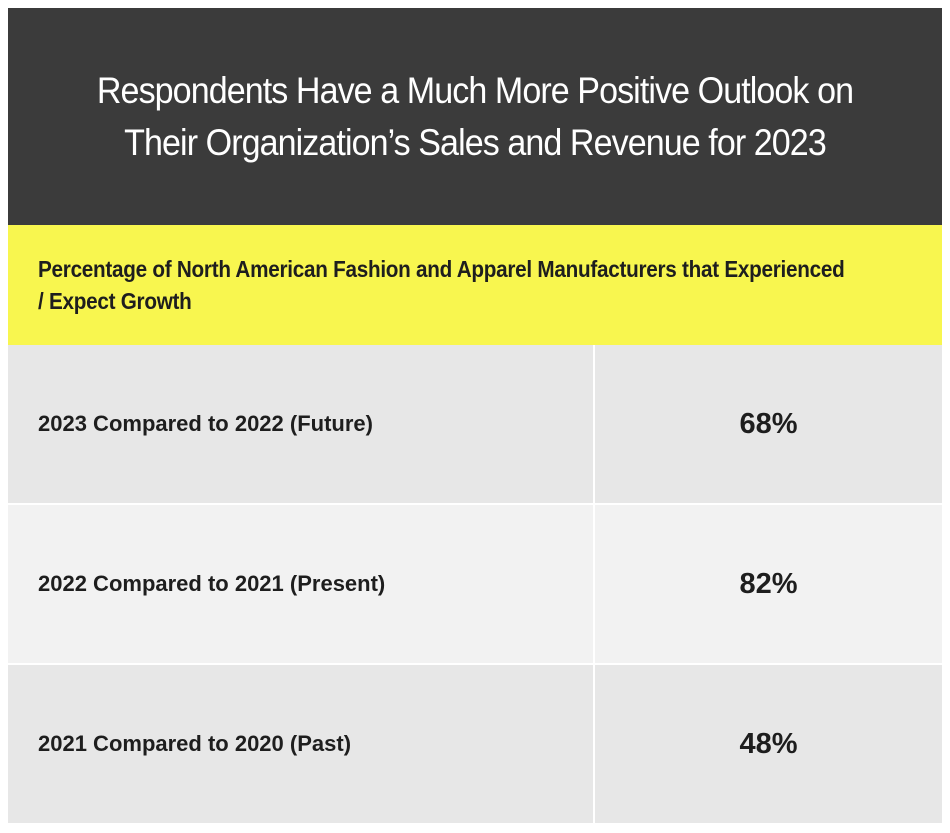 The image size is (950, 833). What do you see at coordinates (768, 744) in the screenshot?
I see `row-value: 48%` at bounding box center [768, 744].